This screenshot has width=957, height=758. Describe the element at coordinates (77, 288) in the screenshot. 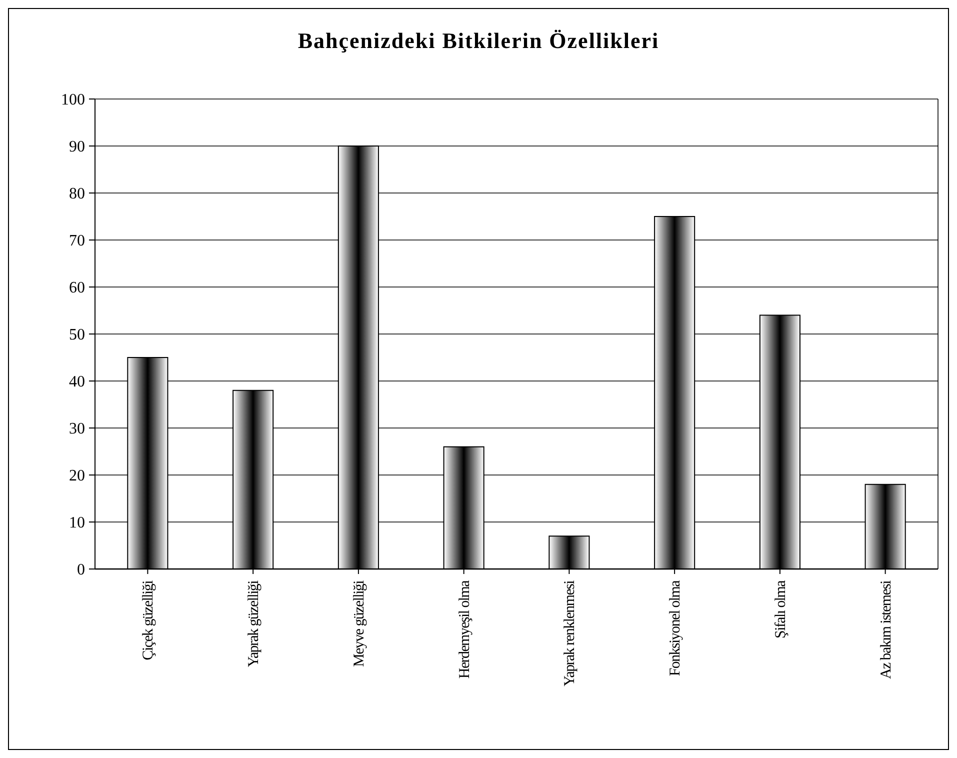

I see `y-tick-label: 60` at that location.